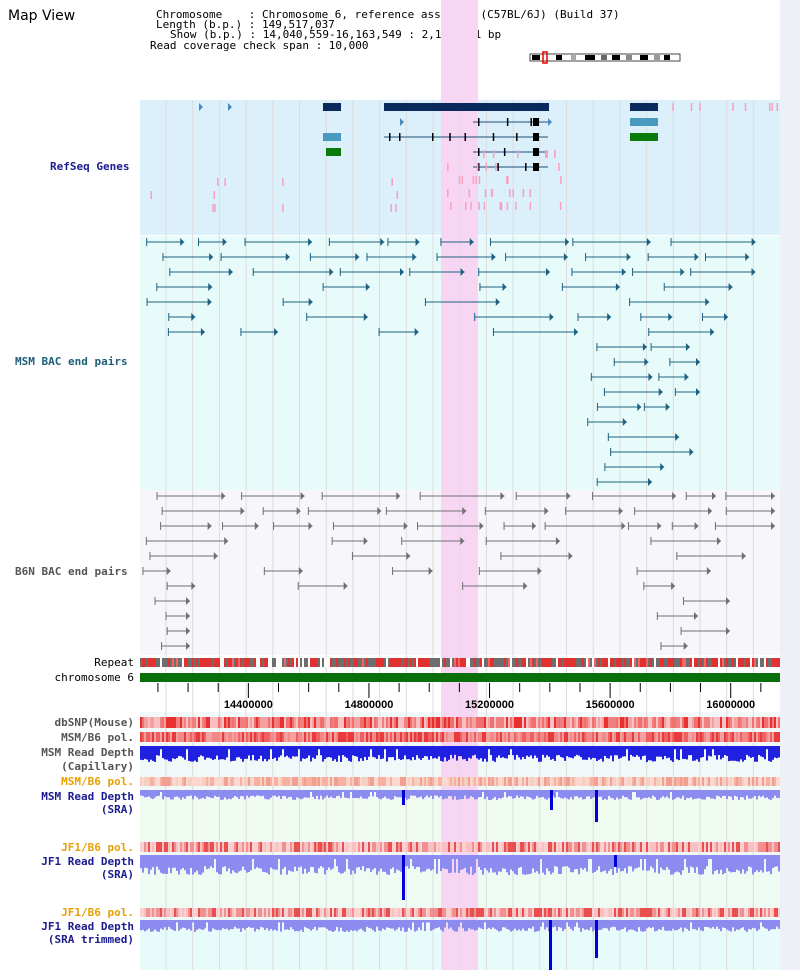 The height and width of the screenshot is (970, 800). I want to click on track-label-jf1-depth-trimmed: JF1 Read Depth, so click(87, 926).